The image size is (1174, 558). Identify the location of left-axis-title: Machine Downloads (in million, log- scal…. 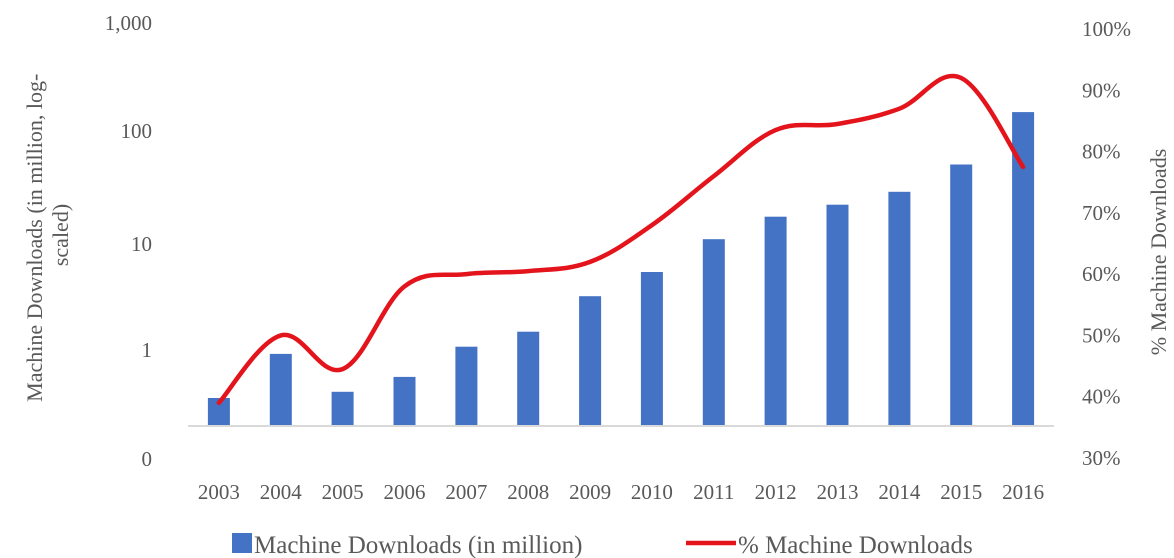
(47, 235).